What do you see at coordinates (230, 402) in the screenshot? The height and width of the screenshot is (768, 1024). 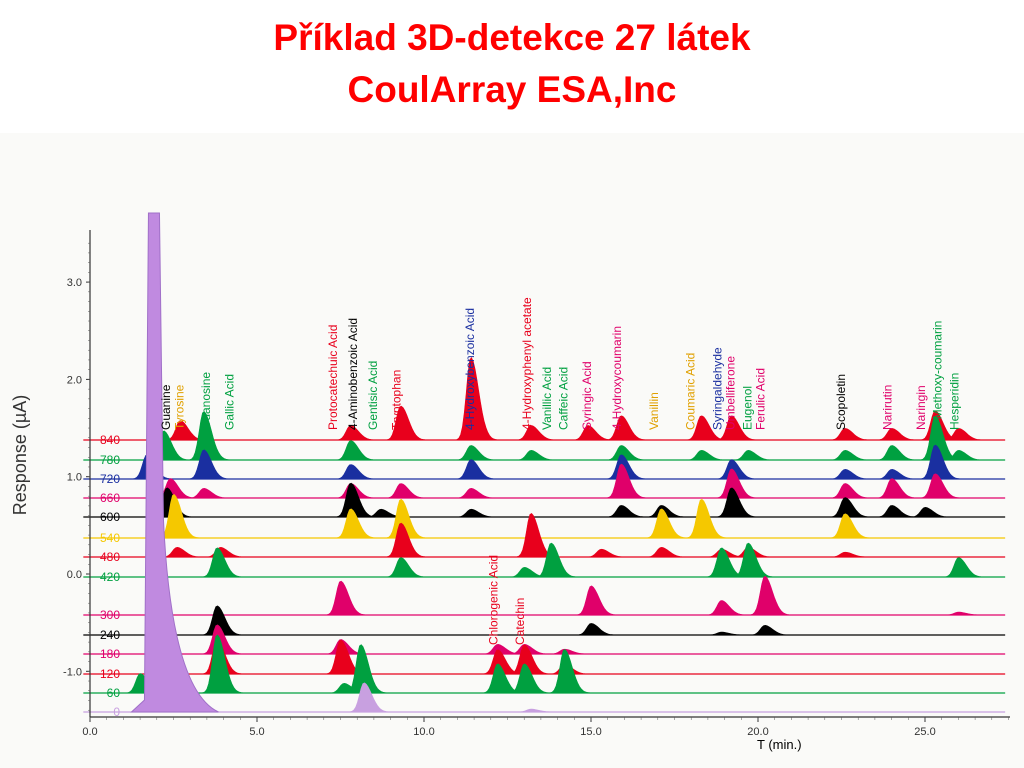 I see `compound-label-3: Gallic Acid` at bounding box center [230, 402].